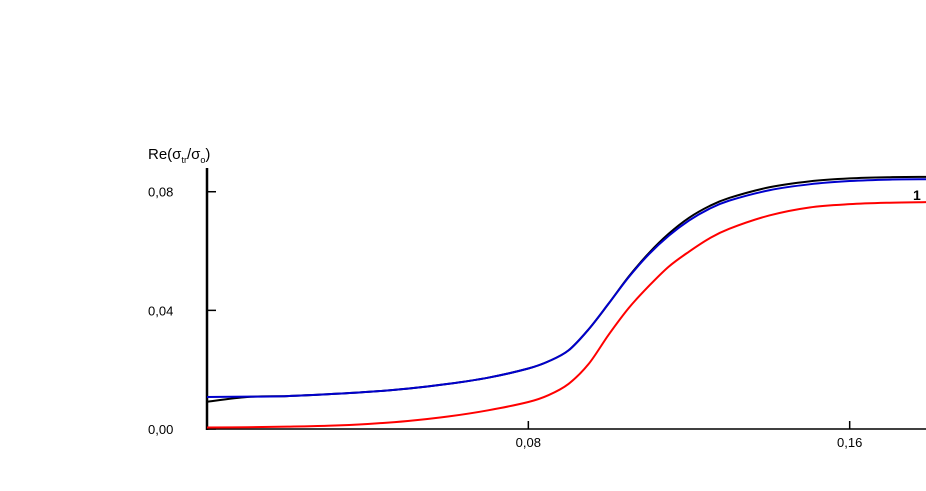  I want to click on y-tick-label: 0,04, so click(160, 310).